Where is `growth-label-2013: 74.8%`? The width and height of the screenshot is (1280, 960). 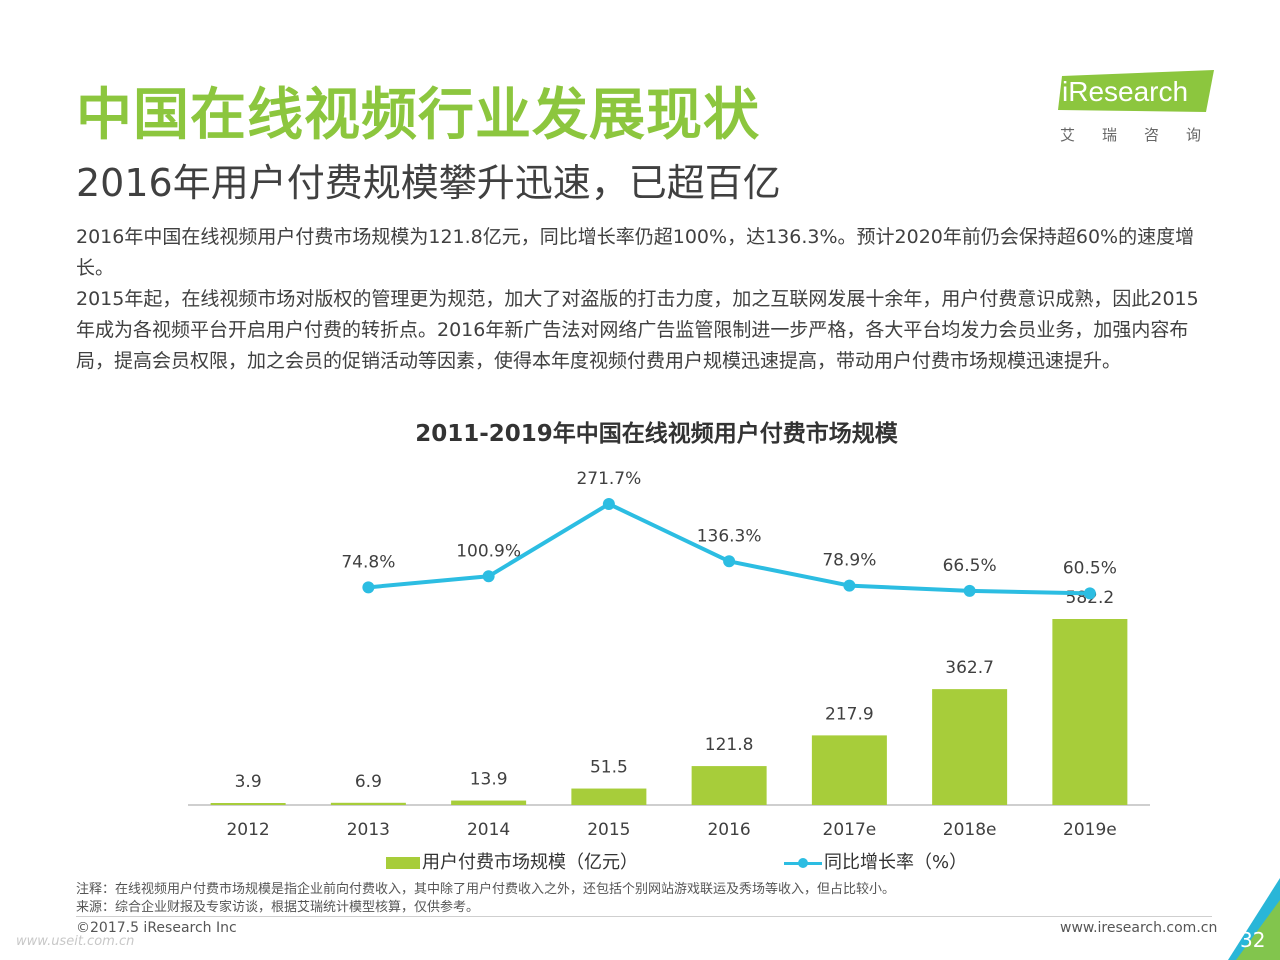 growth-label-2013: 74.8% is located at coordinates (368, 562).